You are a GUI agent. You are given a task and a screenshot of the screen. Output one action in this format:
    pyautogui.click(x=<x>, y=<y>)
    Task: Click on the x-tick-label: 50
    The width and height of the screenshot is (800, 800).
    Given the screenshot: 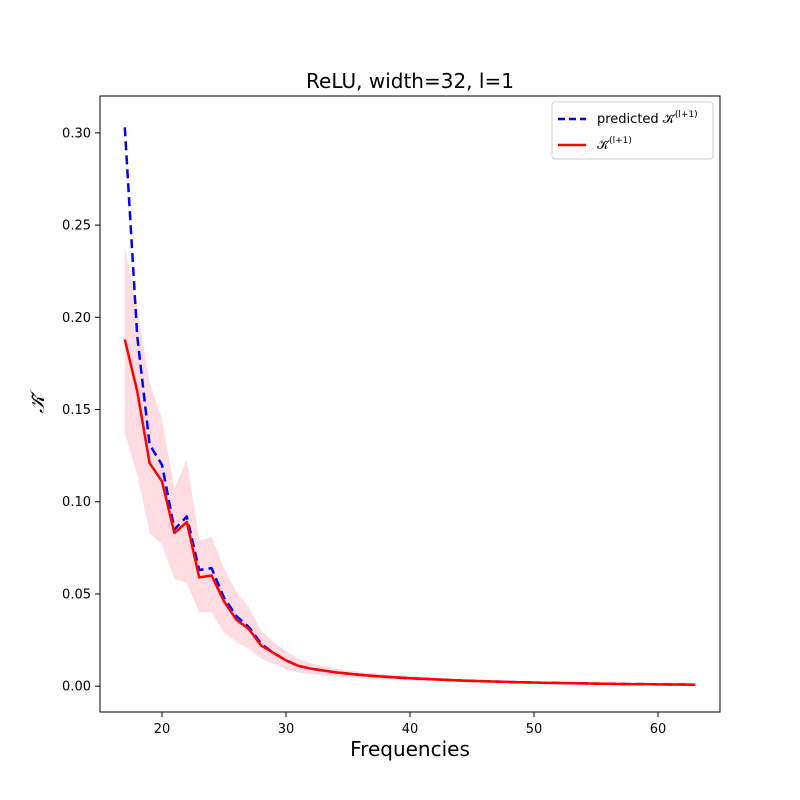 What is the action you would take?
    pyautogui.click(x=534, y=729)
    